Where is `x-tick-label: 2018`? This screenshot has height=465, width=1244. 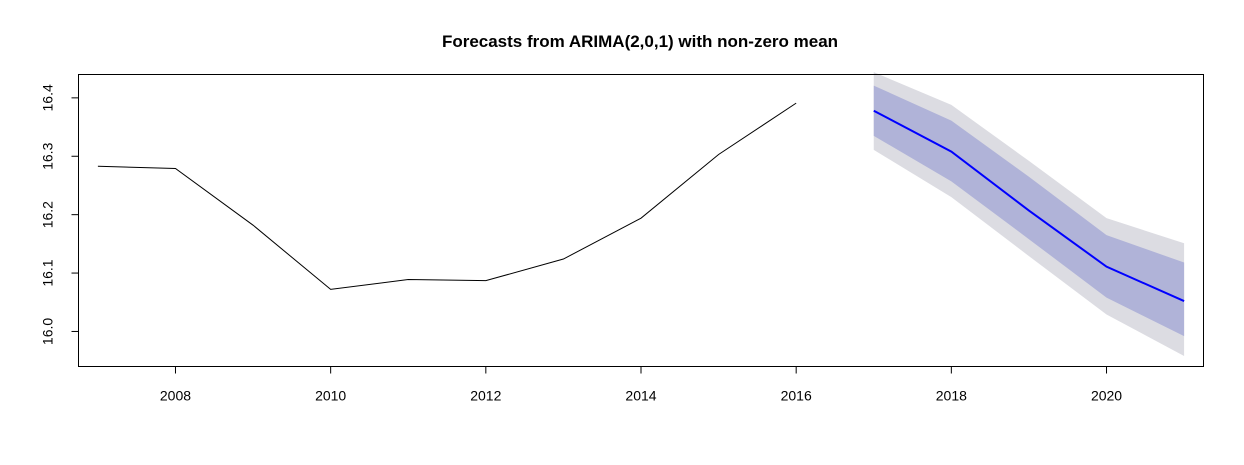 x-tick-label: 2018 is located at coordinates (951, 396).